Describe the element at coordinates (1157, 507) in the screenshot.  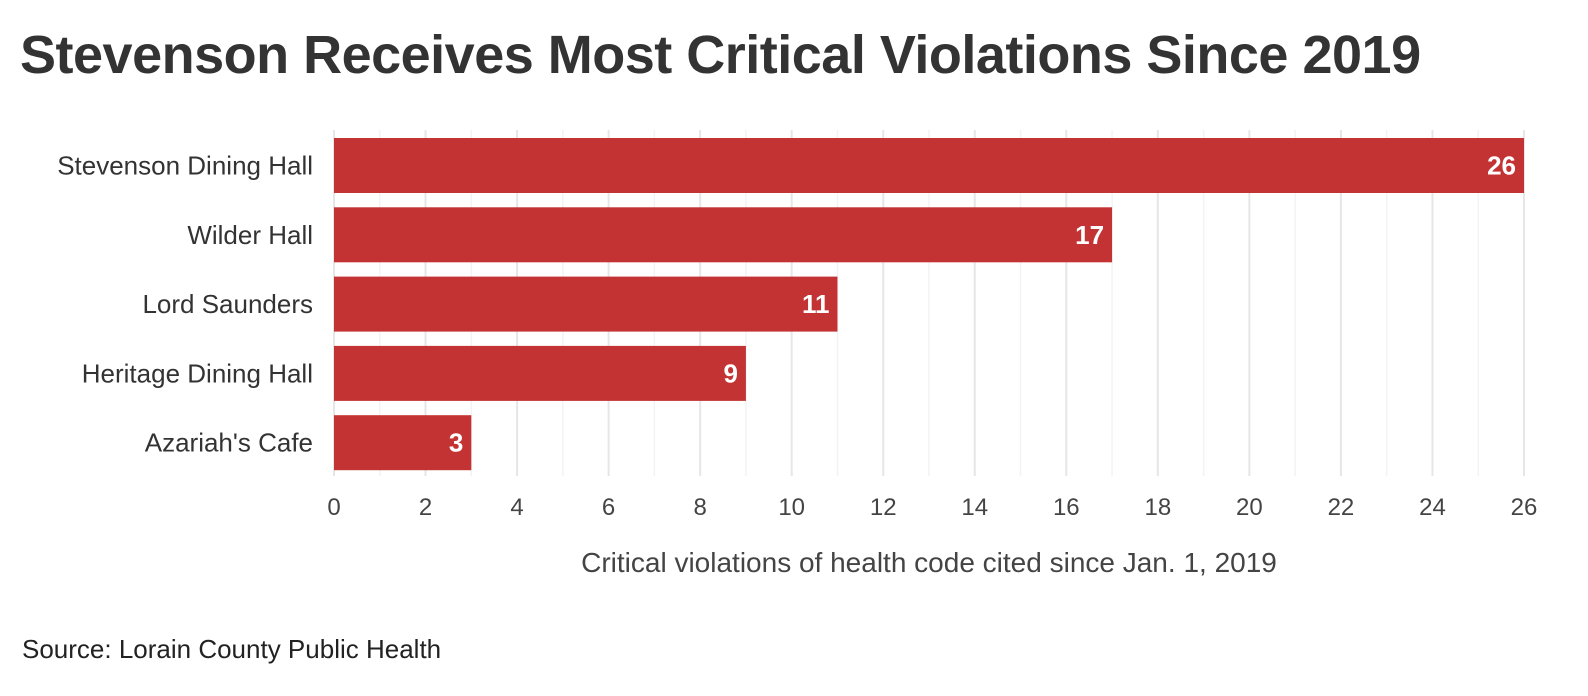
I see `x-tick-label: 18` at that location.